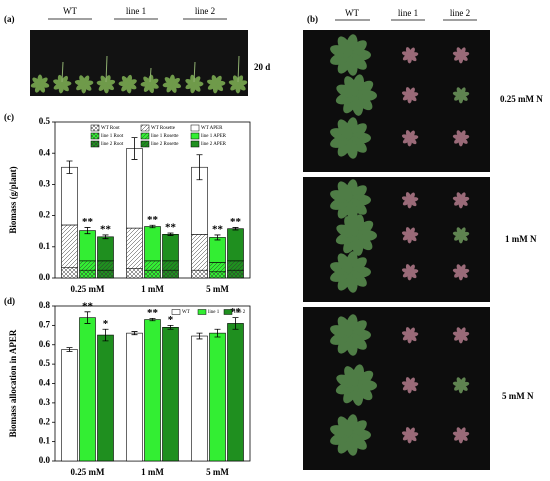  What do you see at coordinates (205, 11) in the screenshot?
I see `column-label: line 2` at bounding box center [205, 11].